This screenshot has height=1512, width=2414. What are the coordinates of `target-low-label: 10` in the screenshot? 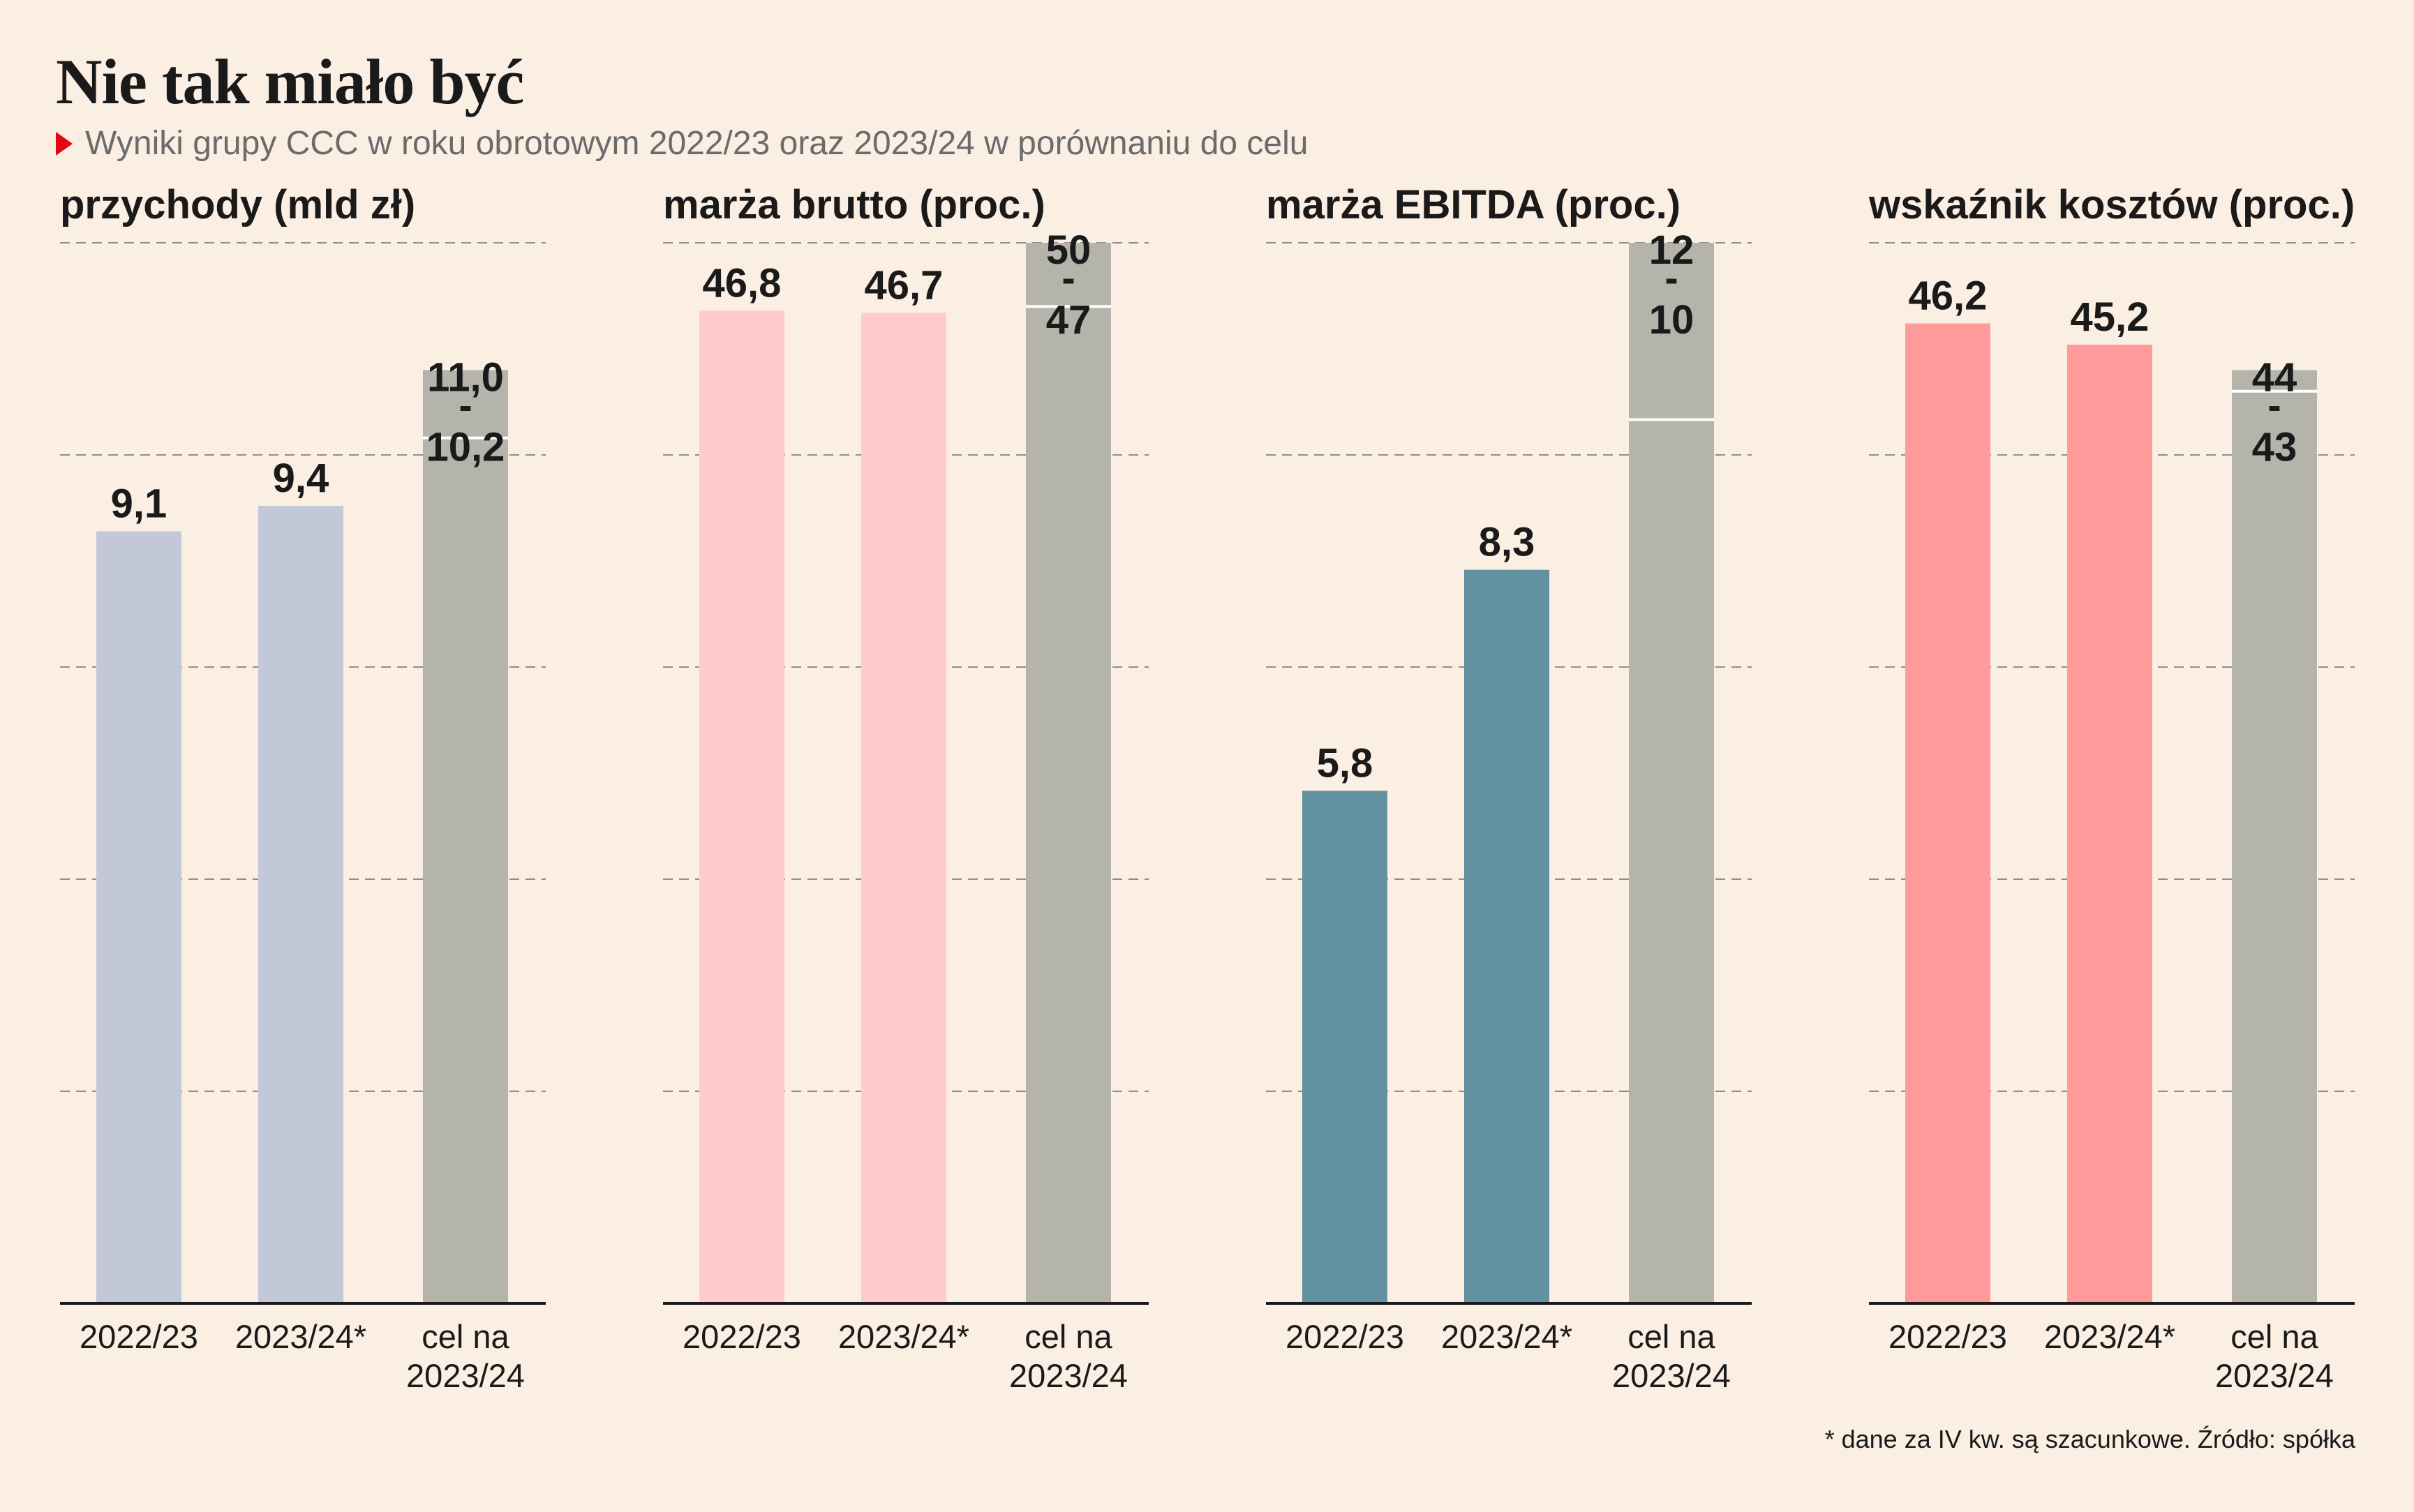 It's located at (1672, 320).